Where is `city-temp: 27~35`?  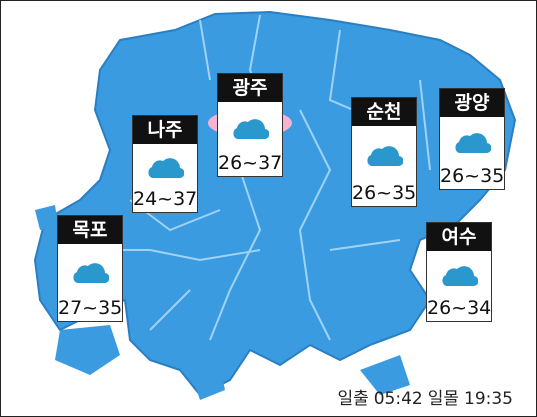 city-temp: 27~35 is located at coordinates (90, 308).